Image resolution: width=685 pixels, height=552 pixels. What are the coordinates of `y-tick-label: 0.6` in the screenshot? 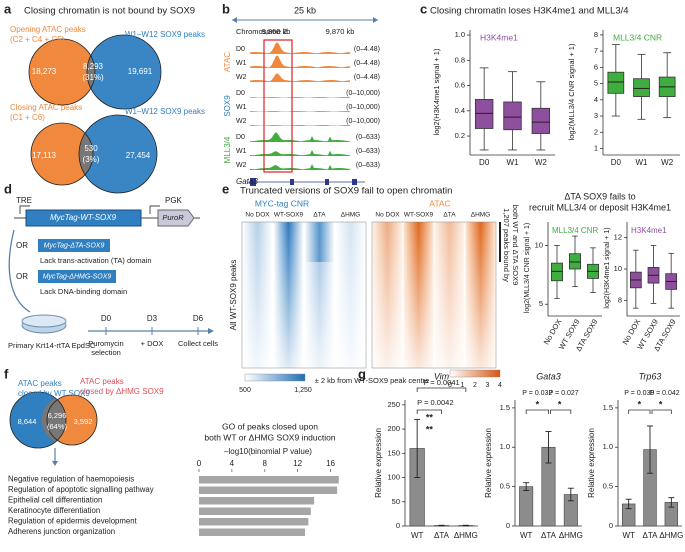 It's located at (460, 85).